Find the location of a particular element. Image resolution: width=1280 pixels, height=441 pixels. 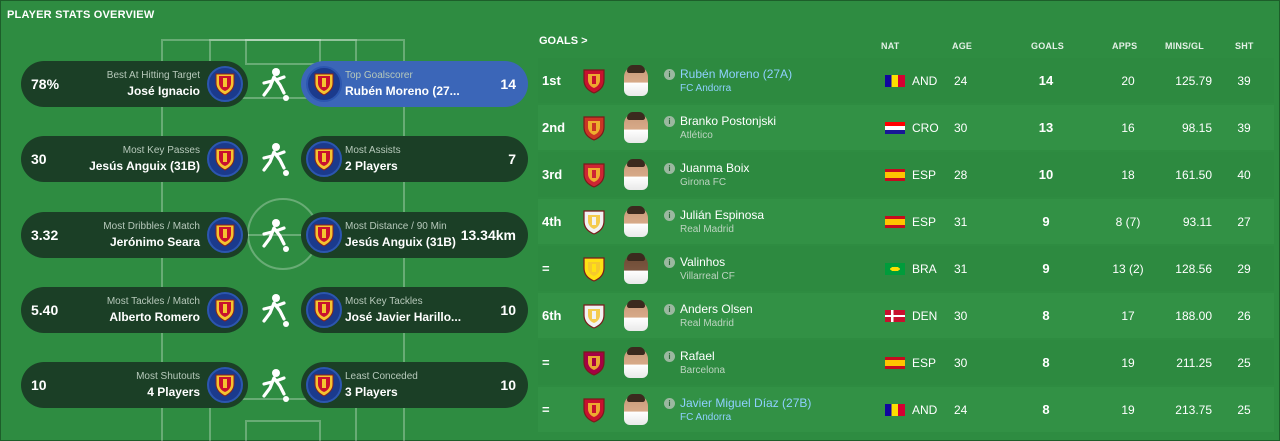

player-info: i Valinhos Villarreal CF is located at coordinates (699, 268).